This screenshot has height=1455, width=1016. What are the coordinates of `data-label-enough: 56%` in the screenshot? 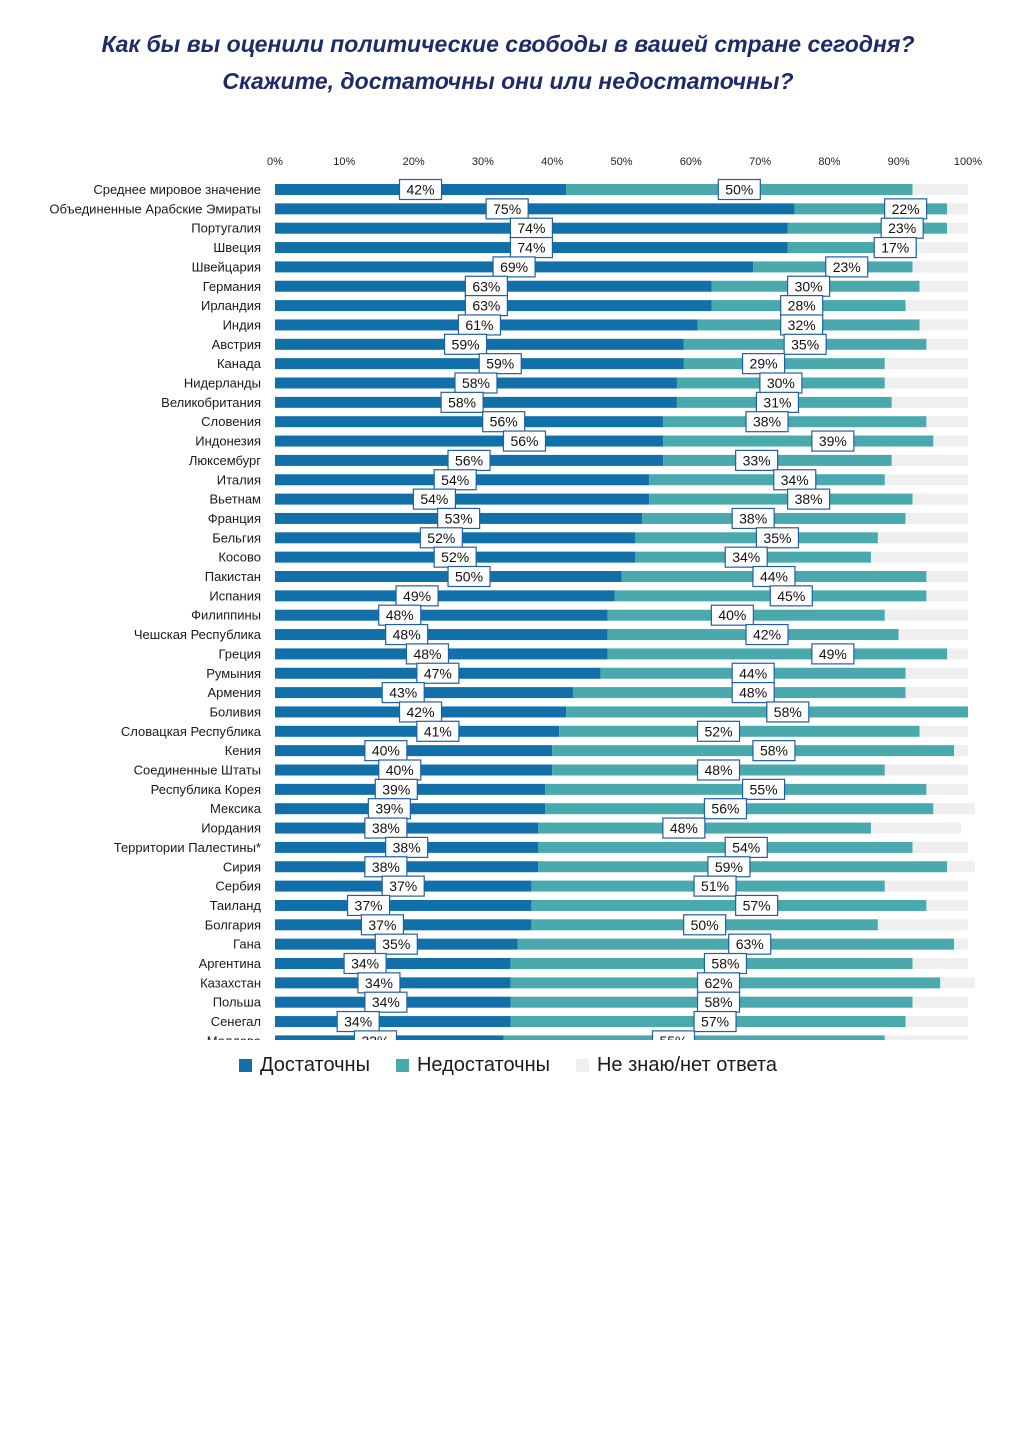 It's located at (469, 460).